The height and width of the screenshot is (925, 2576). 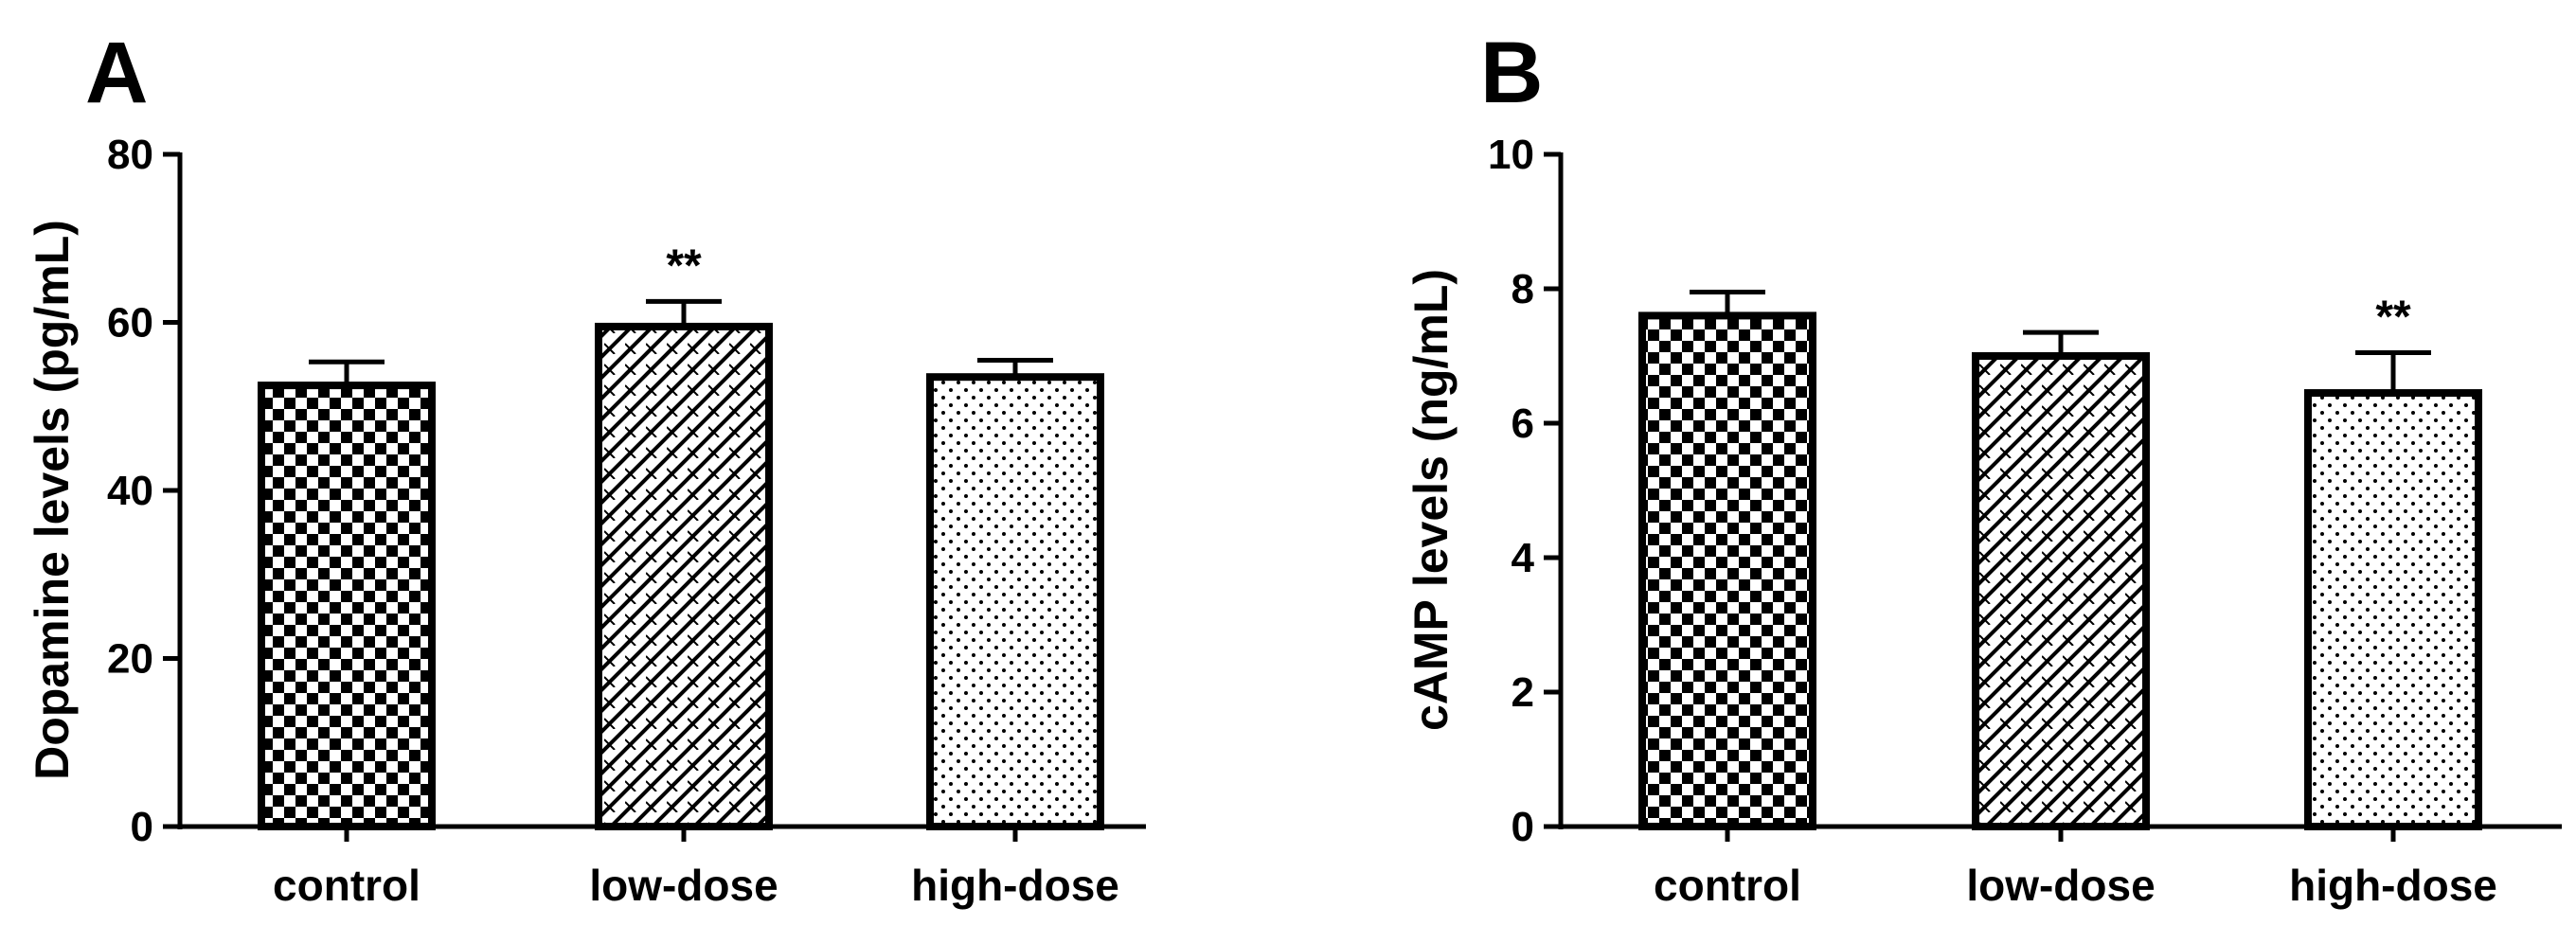 What do you see at coordinates (684, 266) in the screenshot?
I see `panel-a-significance-mark: **` at bounding box center [684, 266].